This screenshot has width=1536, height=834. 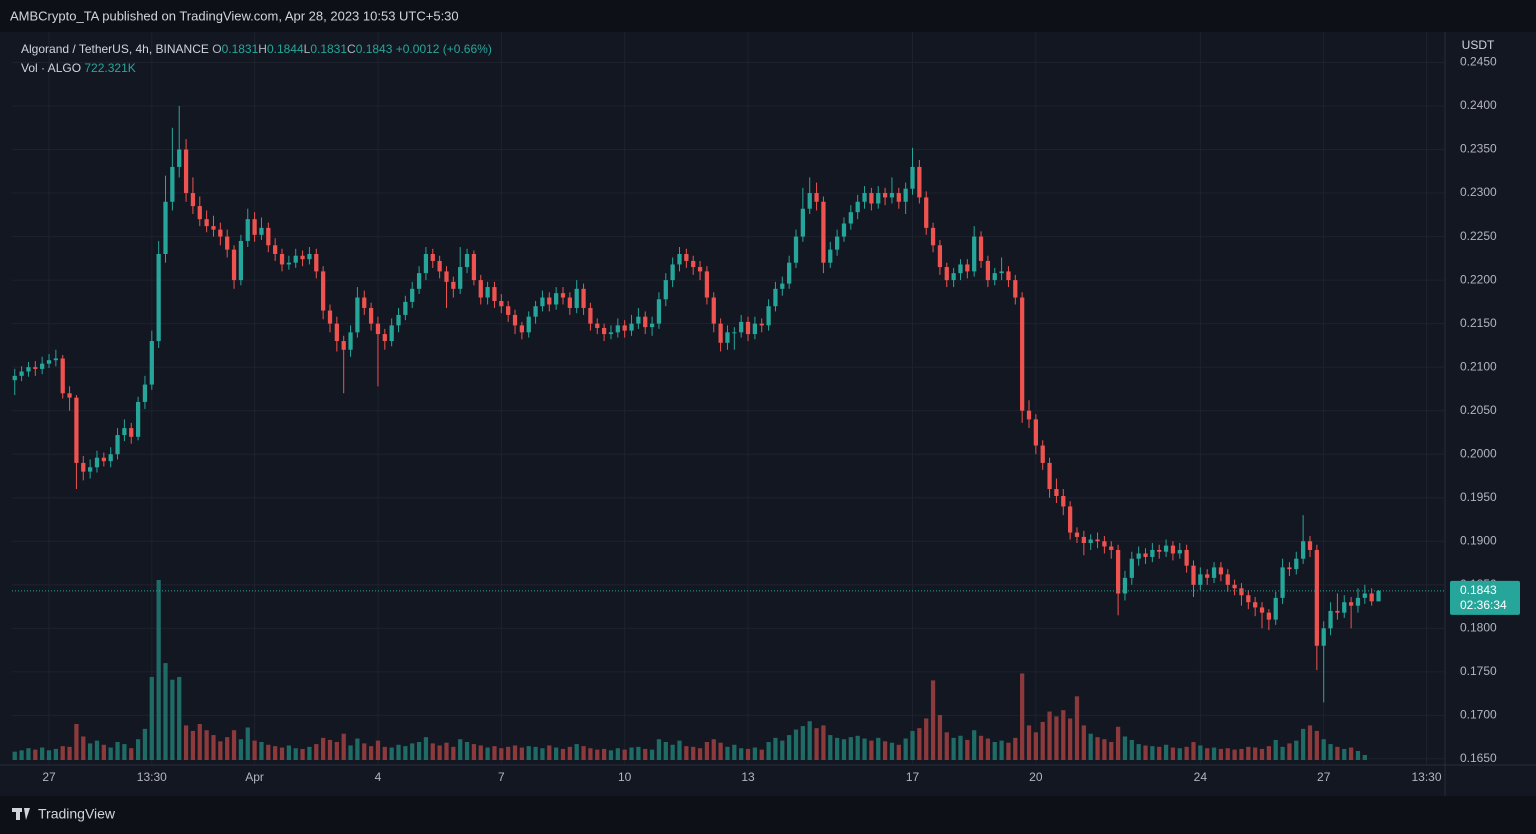 What do you see at coordinates (152, 777) in the screenshot?
I see `x-tick-label: 13:30` at bounding box center [152, 777].